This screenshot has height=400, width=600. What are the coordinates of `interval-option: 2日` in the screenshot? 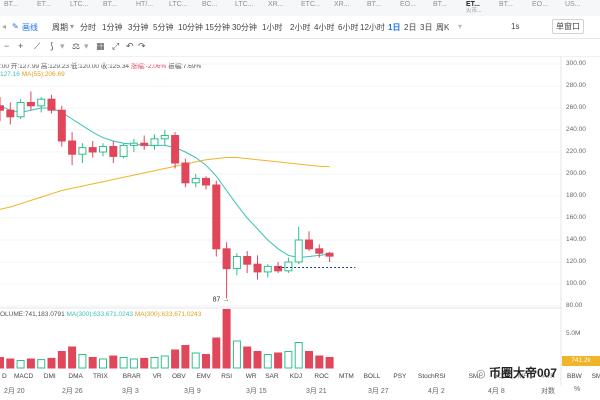 It's located at (410, 27).